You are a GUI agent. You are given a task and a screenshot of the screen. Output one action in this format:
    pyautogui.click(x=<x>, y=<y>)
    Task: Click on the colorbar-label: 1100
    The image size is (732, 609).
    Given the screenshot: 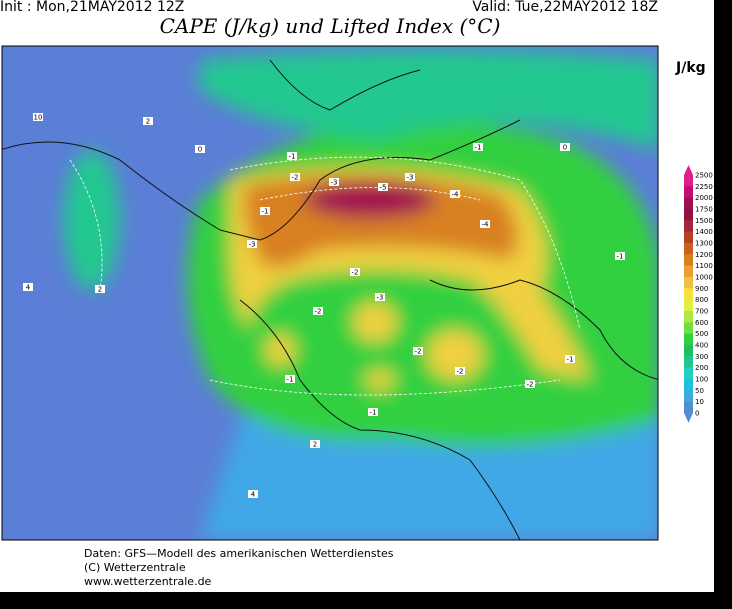 What is the action you would take?
    pyautogui.click(x=704, y=266)
    